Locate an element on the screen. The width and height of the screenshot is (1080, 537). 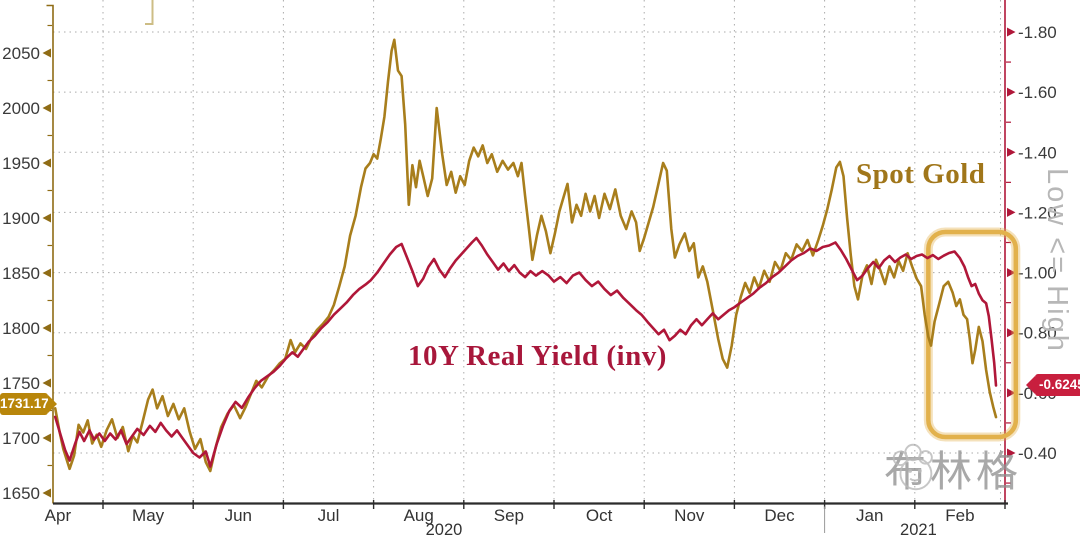
left-axis-tick-label: 2000 is located at coordinates (21, 108).